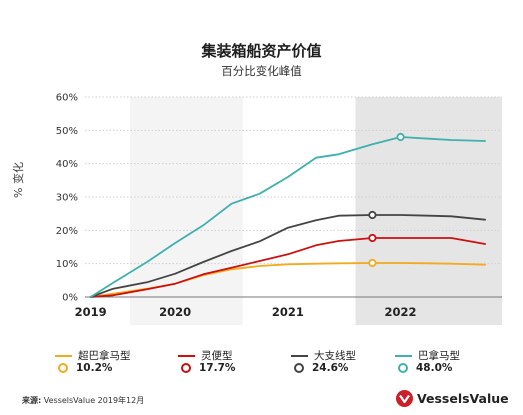 Image resolution: width=523 pixels, height=415 pixels. What do you see at coordinates (67, 98) in the screenshot?
I see `y-tick-label-60: 60%` at bounding box center [67, 98].